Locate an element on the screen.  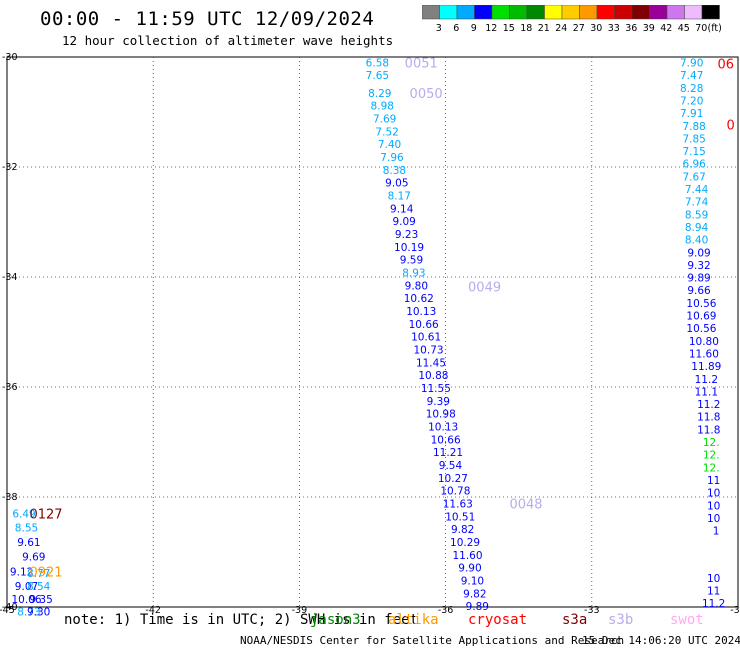
wave-height-point: 10.62 is located at coordinates (419, 299).